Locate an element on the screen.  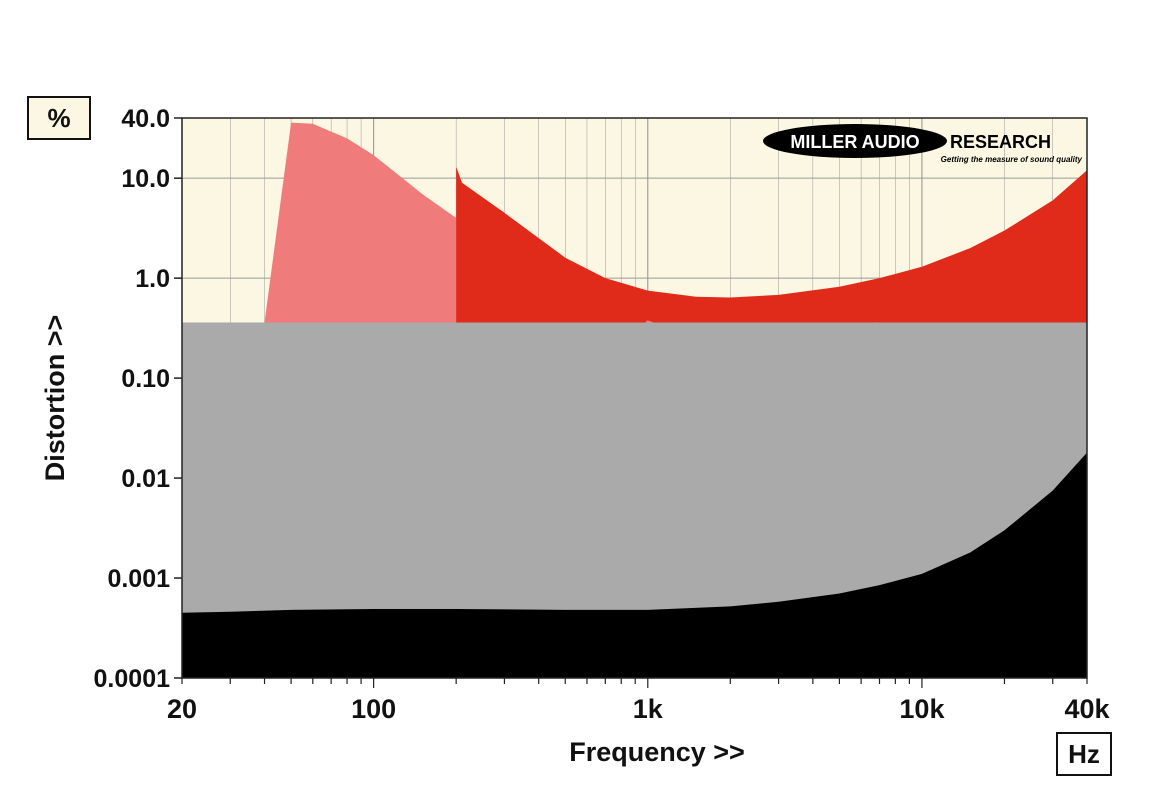
y-tick-label: 10.0 is located at coordinates (145, 179).